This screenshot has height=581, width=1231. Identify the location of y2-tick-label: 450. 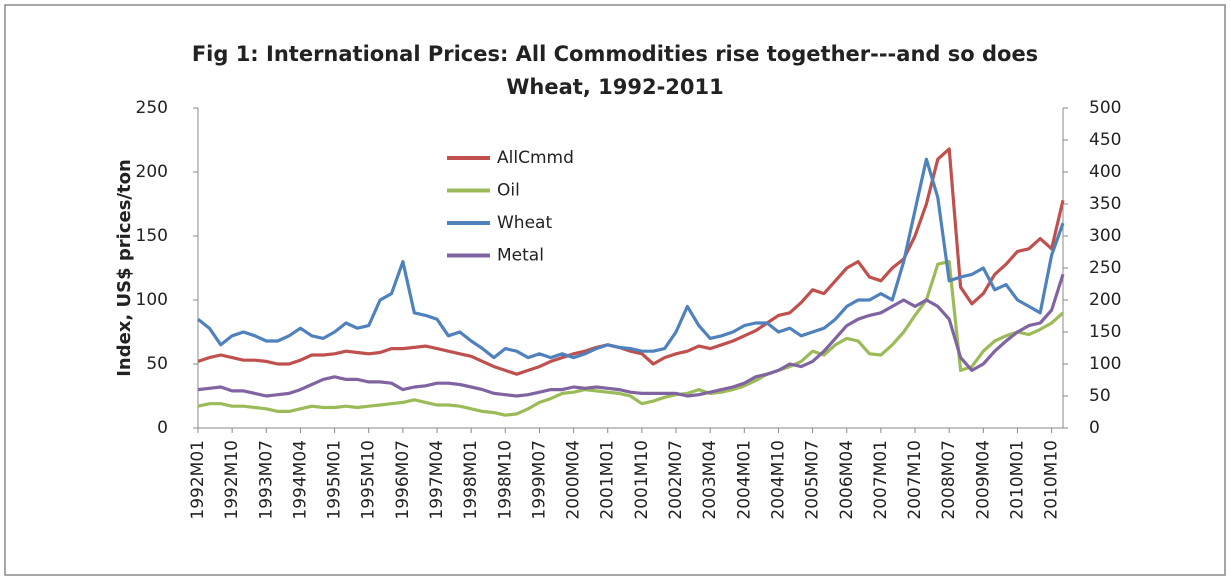
(1105, 140).